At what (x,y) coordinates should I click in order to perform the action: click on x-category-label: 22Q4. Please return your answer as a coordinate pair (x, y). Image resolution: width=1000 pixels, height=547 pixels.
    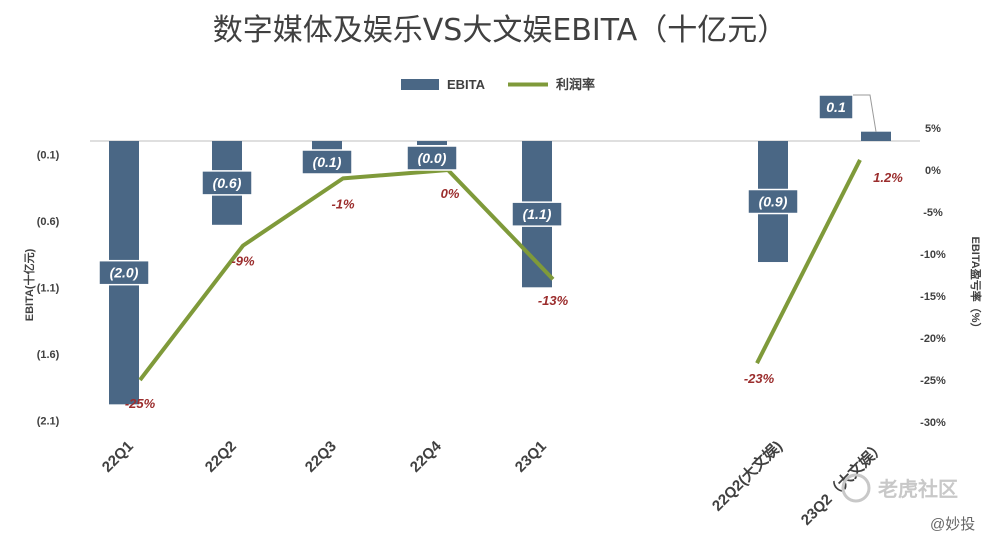
    Looking at the image, I should click on (426, 456).